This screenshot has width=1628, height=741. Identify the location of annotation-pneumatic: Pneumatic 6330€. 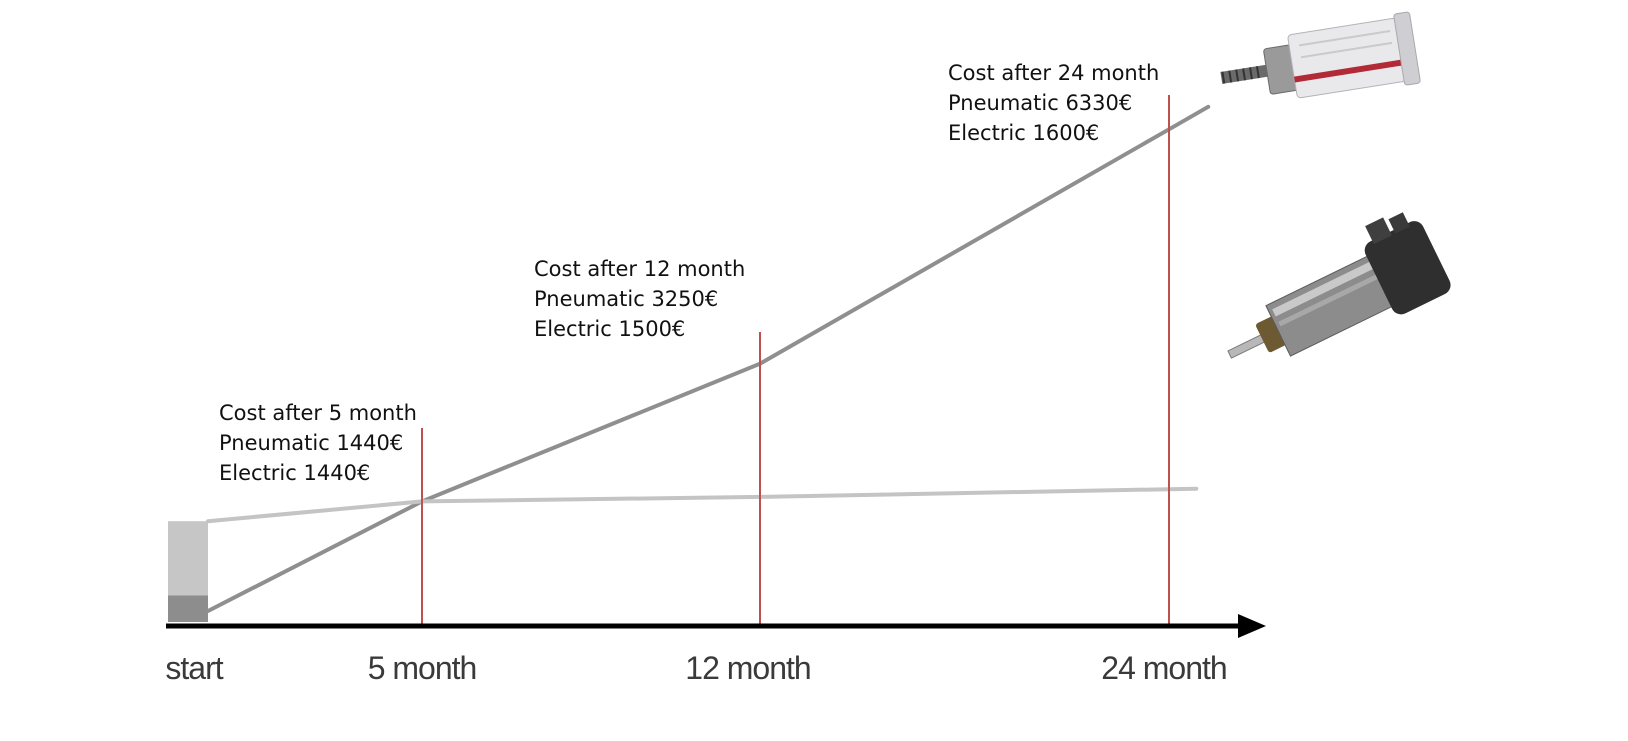
(1040, 103).